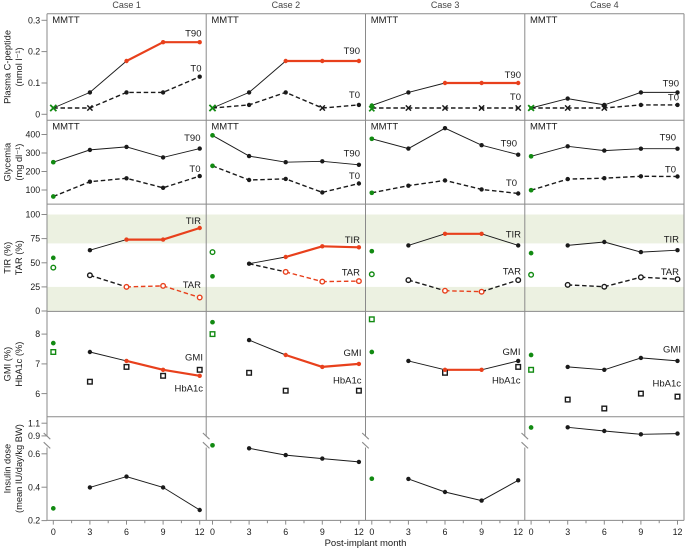  Describe the element at coordinates (19, 364) in the screenshot. I see `svg-text: HbA1c (%)` at that location.